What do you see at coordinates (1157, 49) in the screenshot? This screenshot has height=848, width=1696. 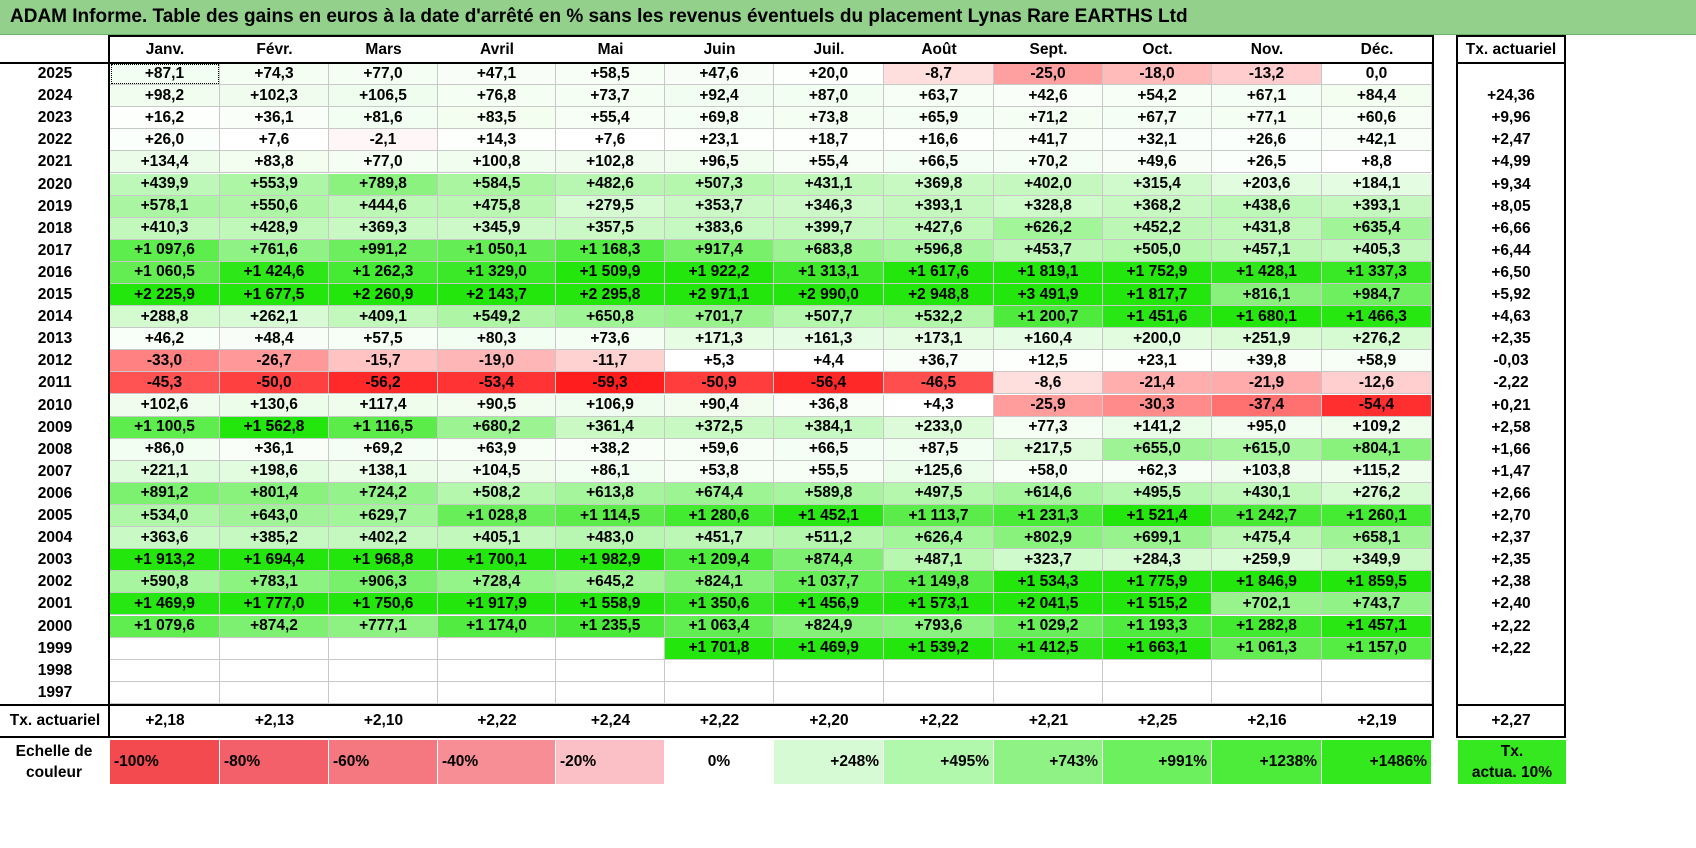 I see `month-header: Oct.` at bounding box center [1157, 49].